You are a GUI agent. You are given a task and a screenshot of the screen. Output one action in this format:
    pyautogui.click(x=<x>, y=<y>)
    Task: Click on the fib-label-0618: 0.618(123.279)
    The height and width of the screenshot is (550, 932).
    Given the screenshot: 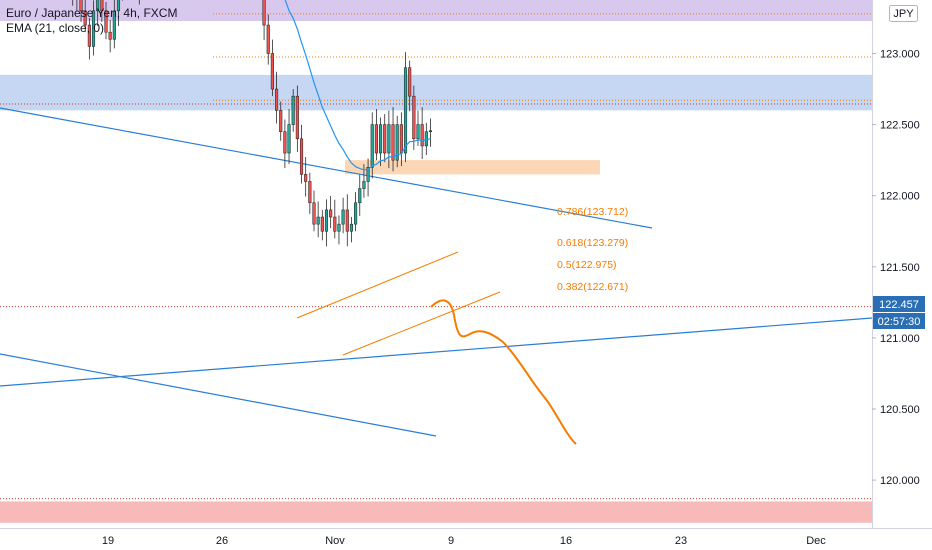 What is the action you would take?
    pyautogui.click(x=592, y=243)
    